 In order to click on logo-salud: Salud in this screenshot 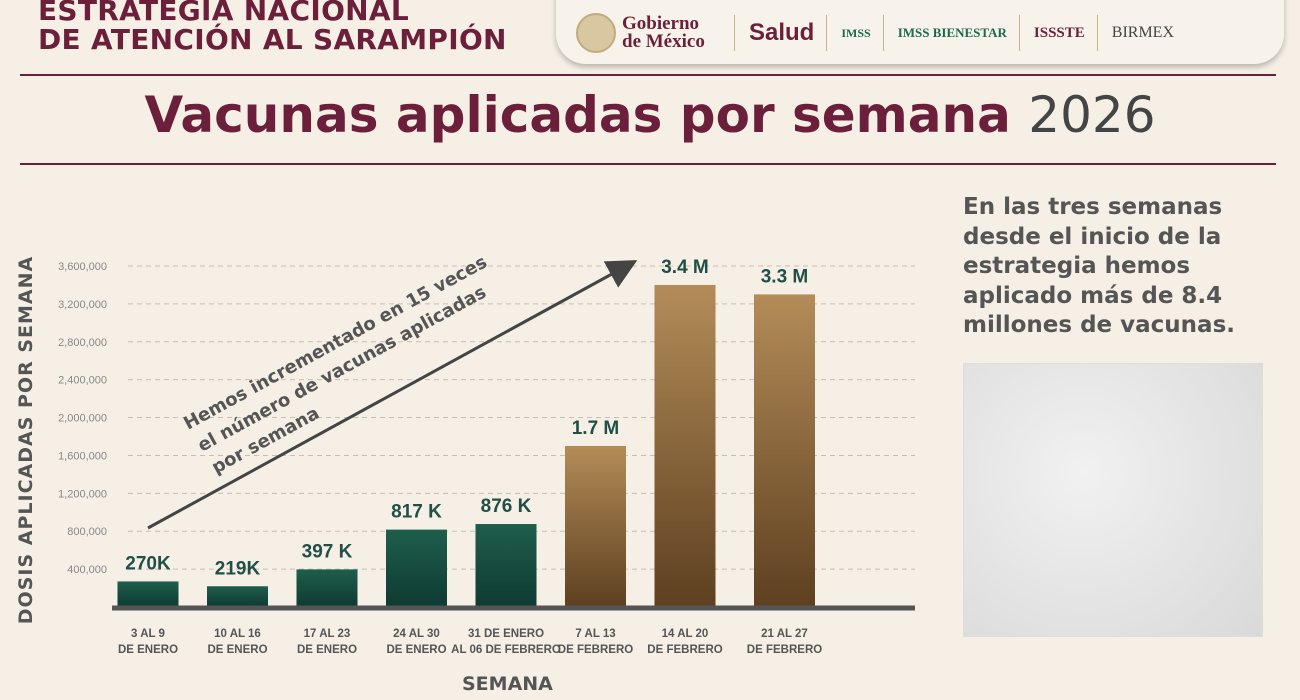, I will do `click(788, 33)`.